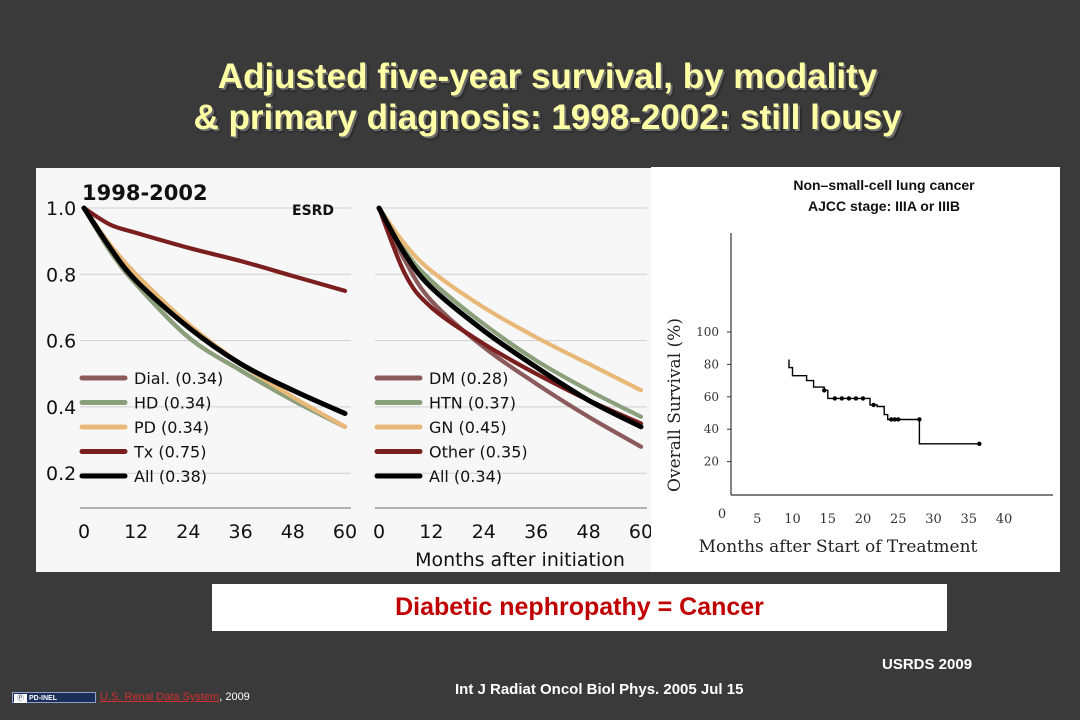 This screenshot has height=720, width=1080. I want to click on lung-y-tick-0: 20, so click(711, 462).